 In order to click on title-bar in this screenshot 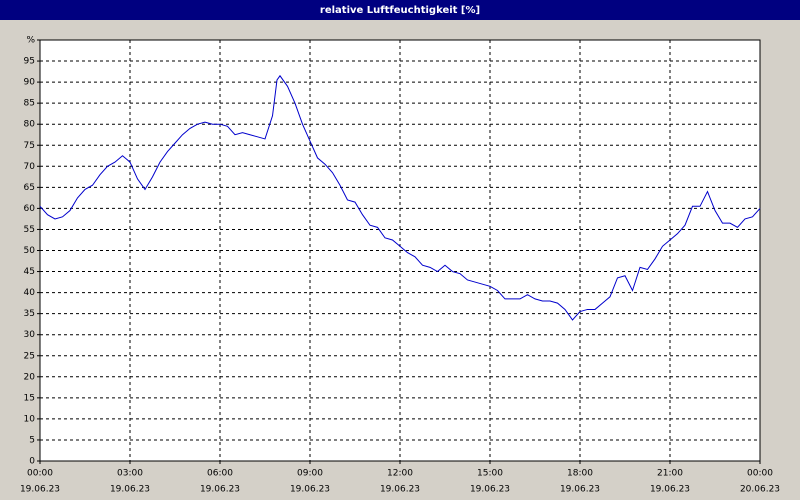, I will do `click(400, 10)`.